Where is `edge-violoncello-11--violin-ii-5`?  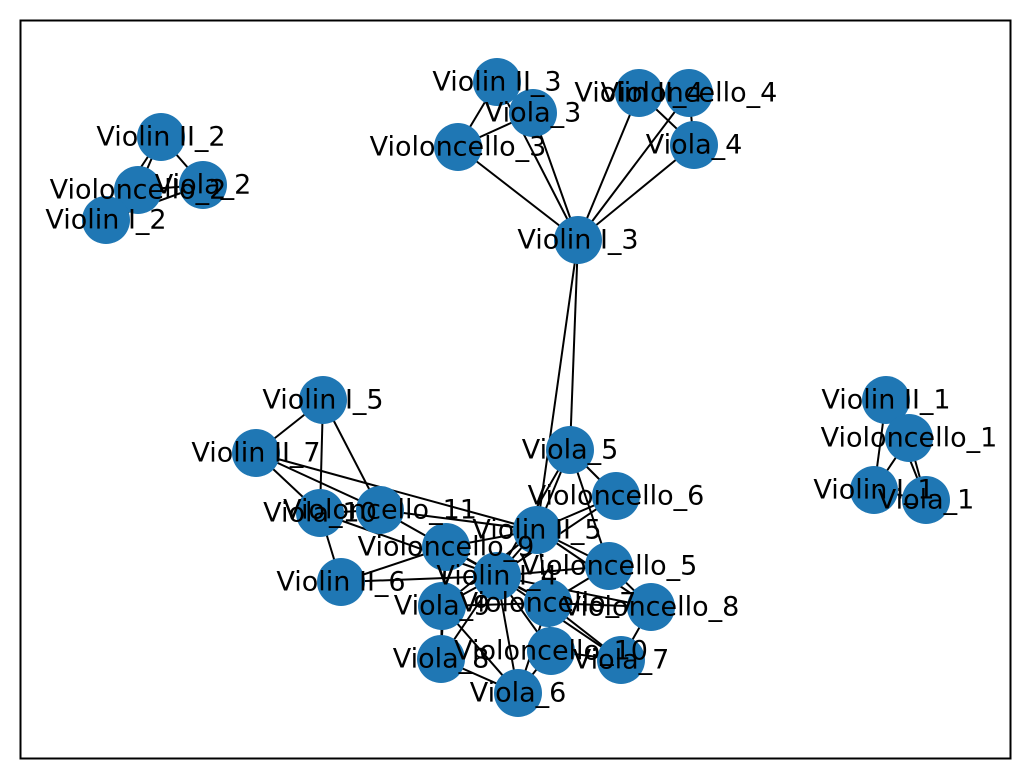 edge-violoncello-11--violin-ii-5 is located at coordinates (458, 520).